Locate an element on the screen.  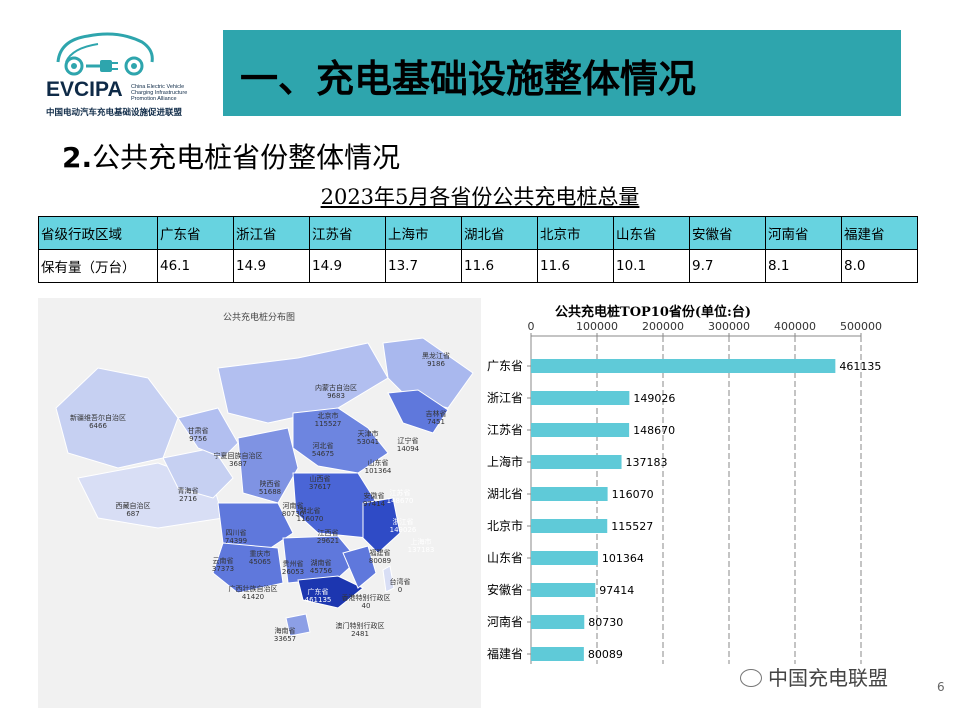
map-region-hainan is located at coordinates (298, 625).